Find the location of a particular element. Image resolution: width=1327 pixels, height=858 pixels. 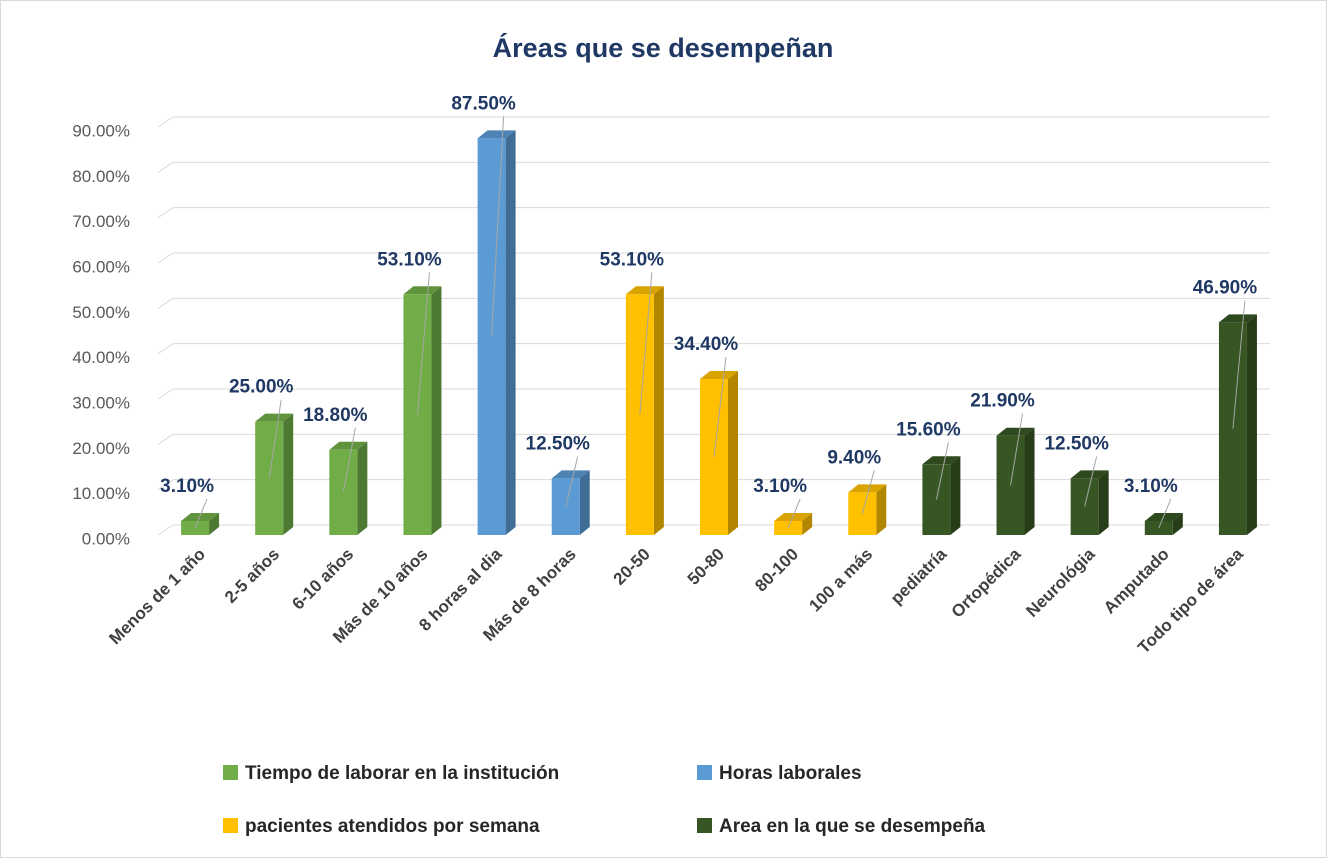

data-label: 9.40% is located at coordinates (854, 457).